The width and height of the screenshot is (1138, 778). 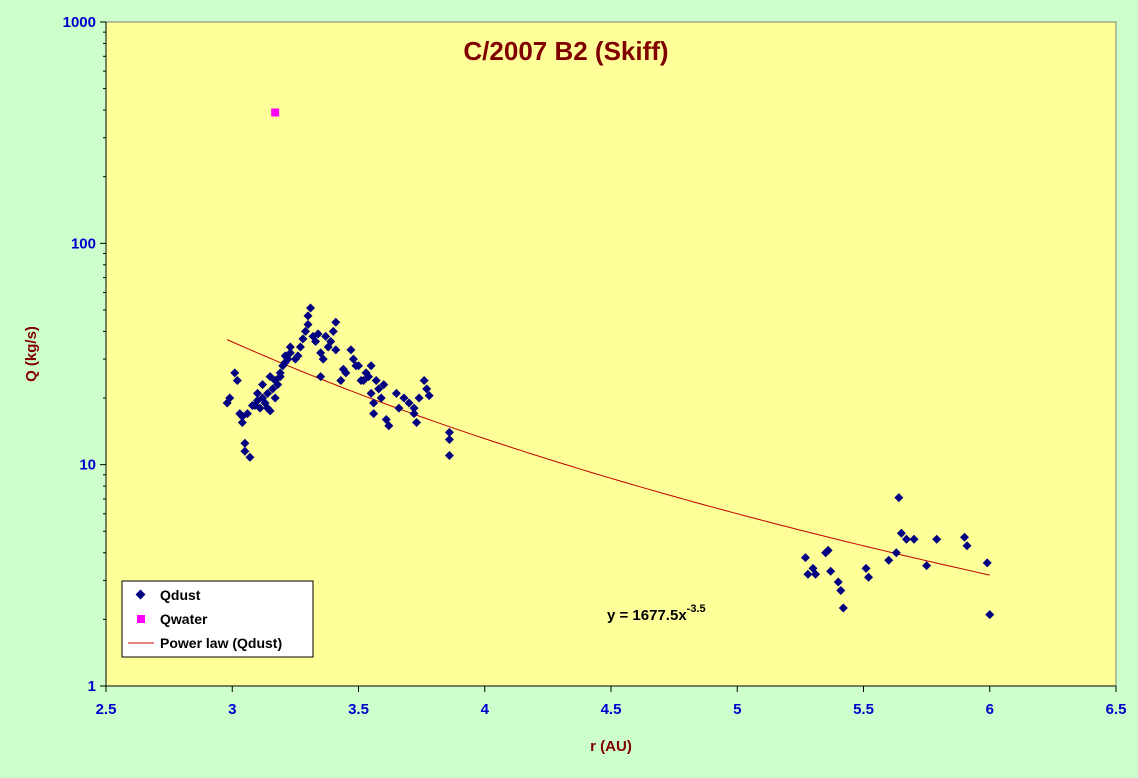 What do you see at coordinates (611, 746) in the screenshot?
I see `x-axis-title: r (AU)` at bounding box center [611, 746].